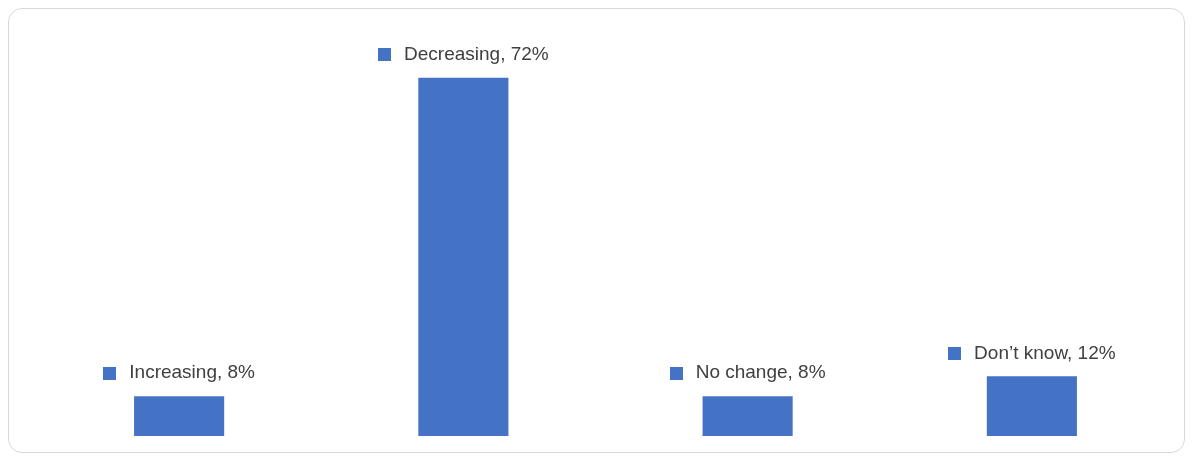 The width and height of the screenshot is (1193, 461). Describe the element at coordinates (1045, 352) in the screenshot. I see `data-label: Don’t know, 12%` at that location.